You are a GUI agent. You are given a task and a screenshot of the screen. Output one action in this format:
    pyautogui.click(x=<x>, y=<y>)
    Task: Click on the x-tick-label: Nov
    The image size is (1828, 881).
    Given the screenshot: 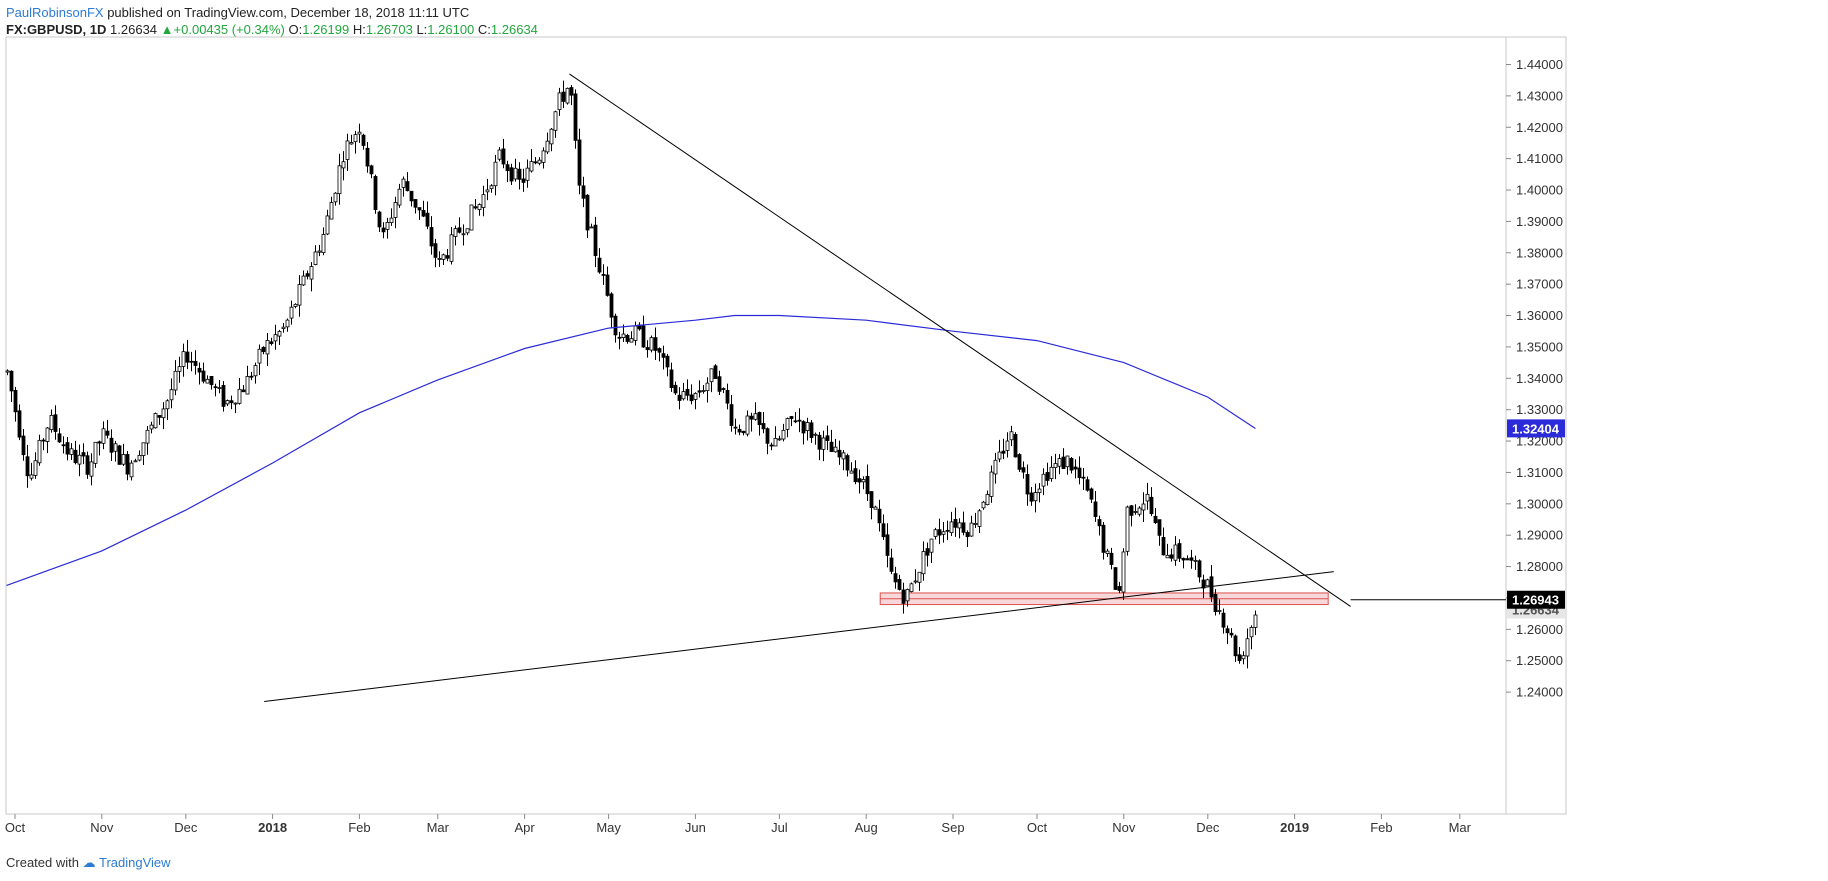 What is the action you would take?
    pyautogui.click(x=102, y=827)
    